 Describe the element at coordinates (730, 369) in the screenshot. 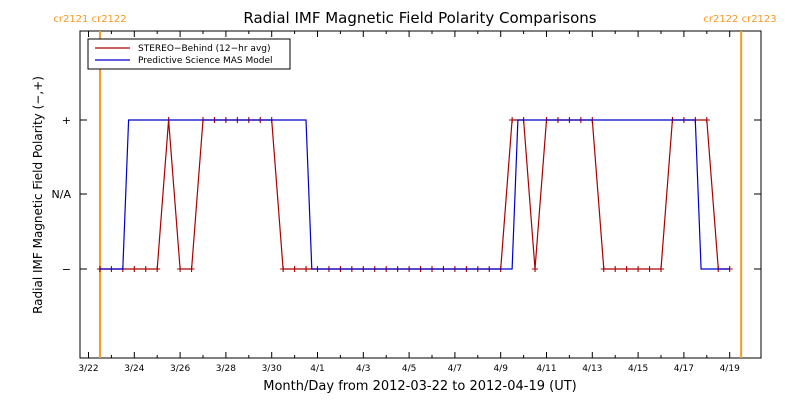

I see `x-tick-label: 4/19` at that location.